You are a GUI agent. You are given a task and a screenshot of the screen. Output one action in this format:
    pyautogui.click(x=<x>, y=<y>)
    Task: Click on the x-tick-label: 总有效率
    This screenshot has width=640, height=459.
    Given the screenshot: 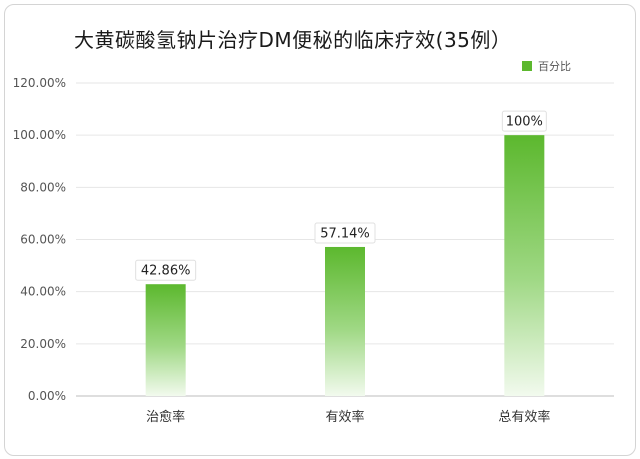 What is the action you would take?
    pyautogui.click(x=524, y=417)
    